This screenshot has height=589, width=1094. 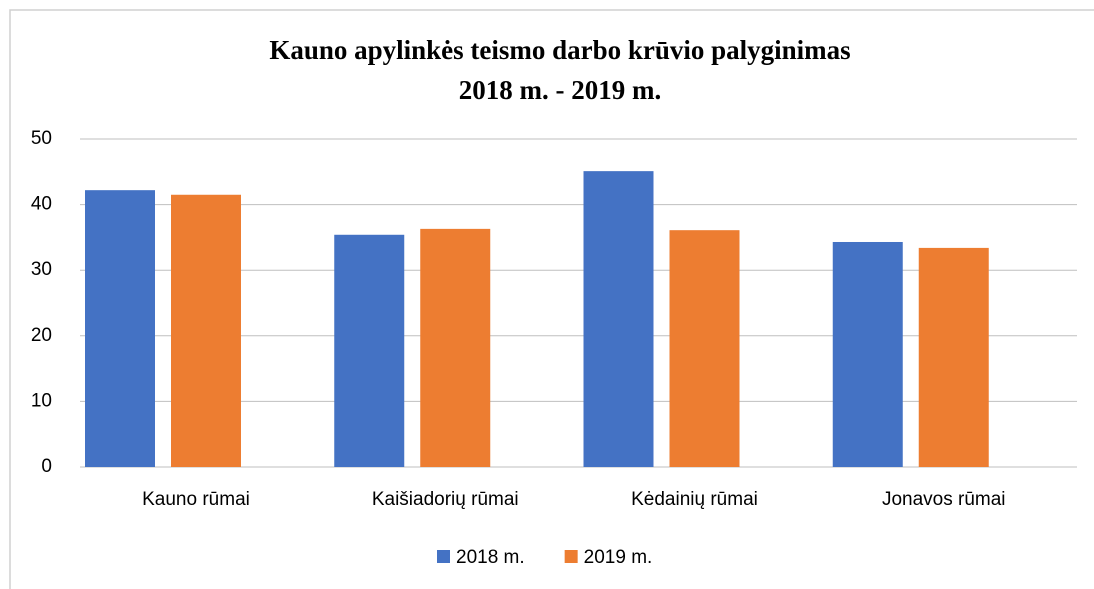 I want to click on chart-title: 2018 m. - 2019 m., so click(x=560, y=90).